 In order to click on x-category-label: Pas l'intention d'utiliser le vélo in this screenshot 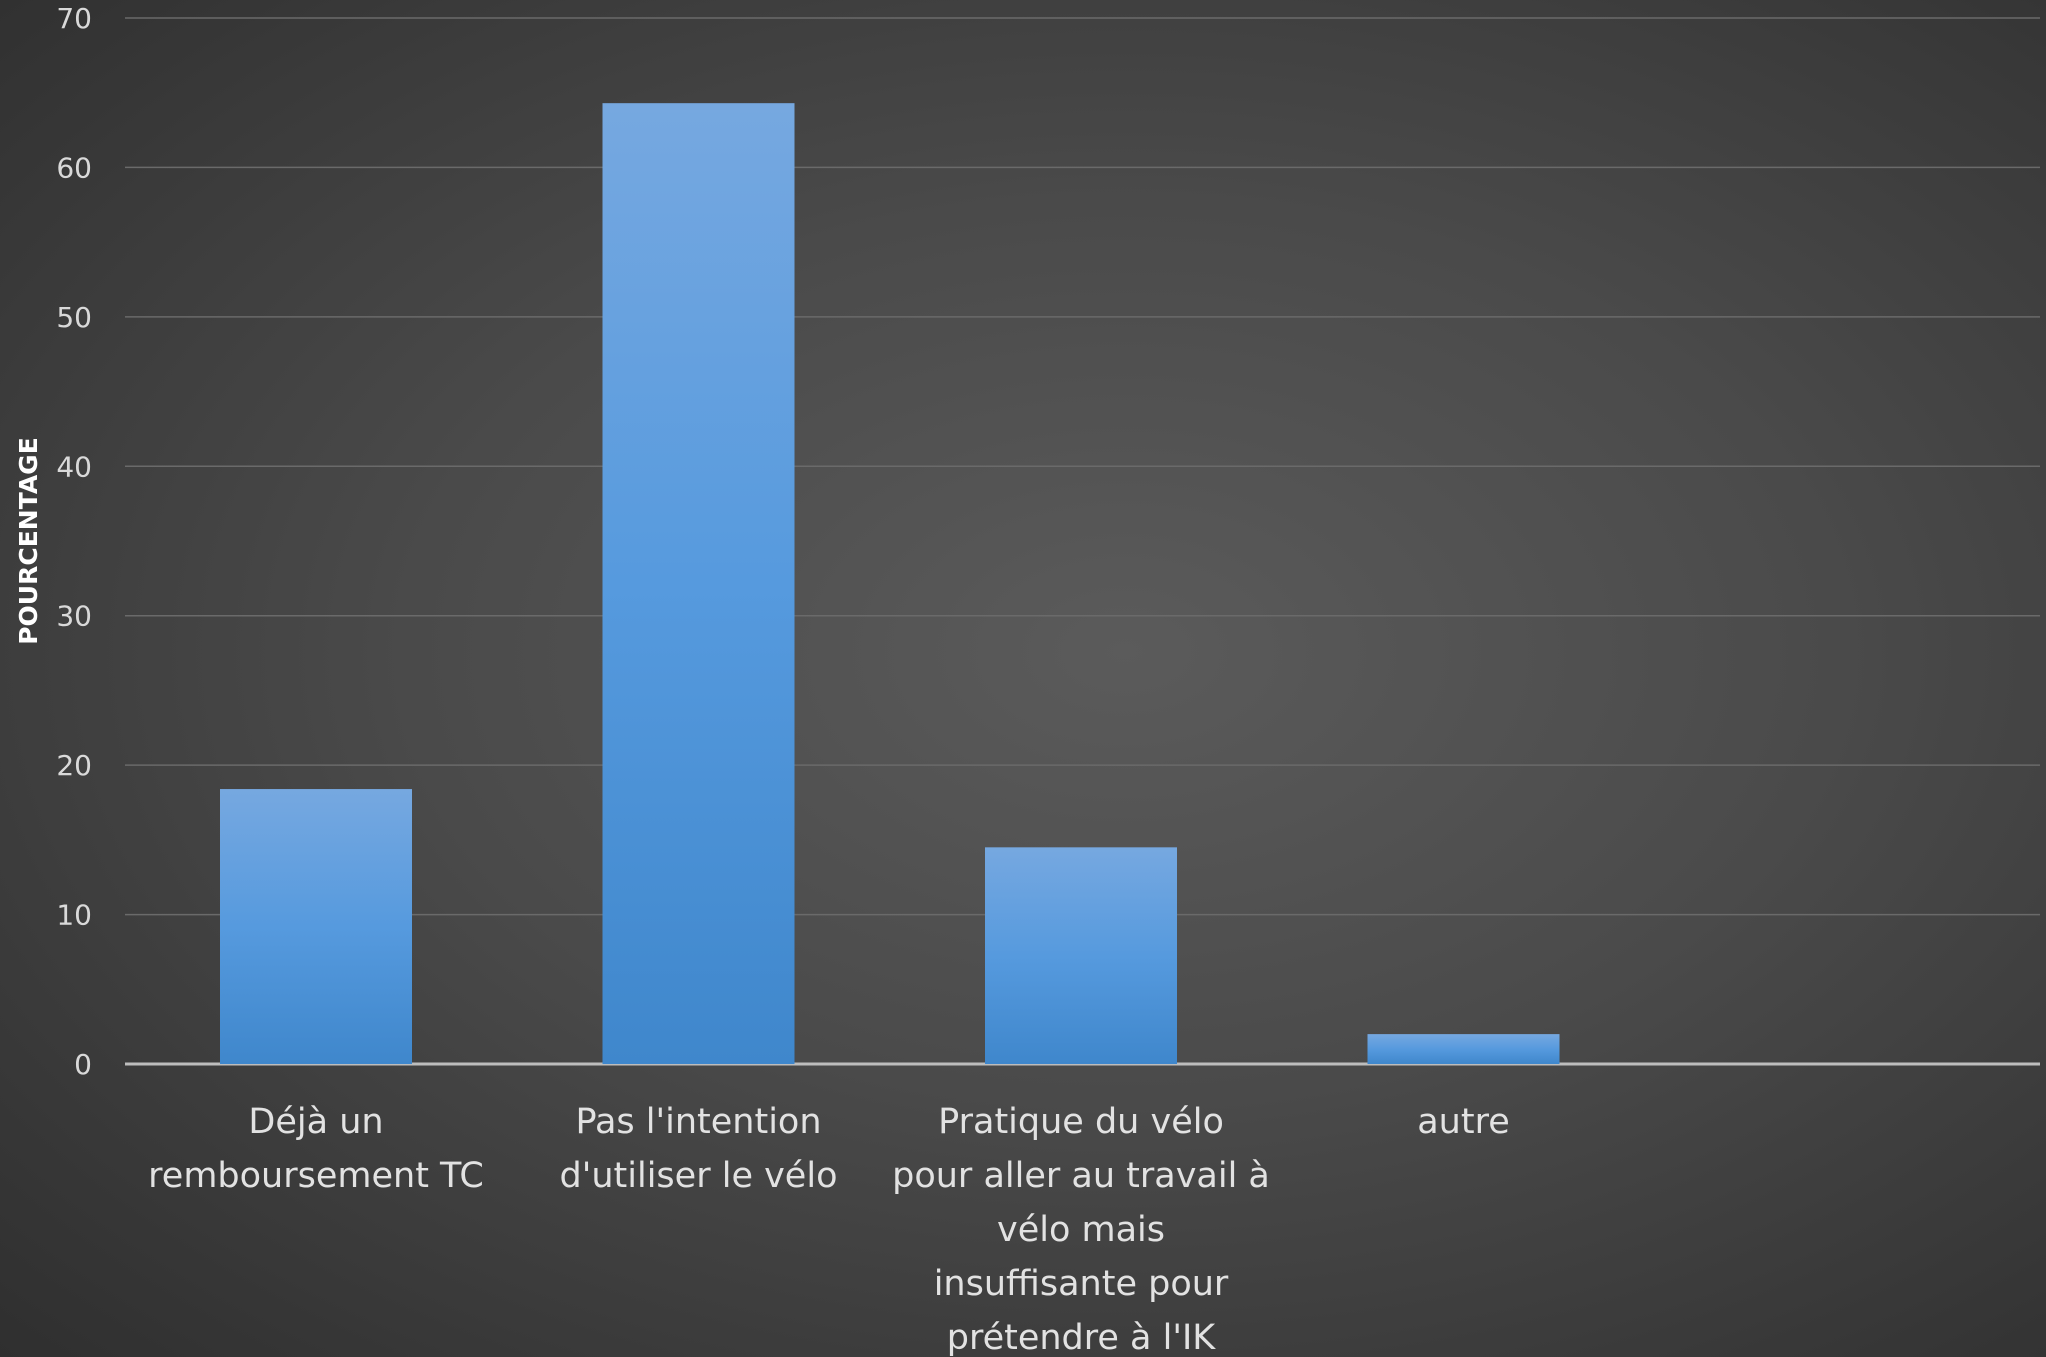, I will do `click(699, 1149)`.